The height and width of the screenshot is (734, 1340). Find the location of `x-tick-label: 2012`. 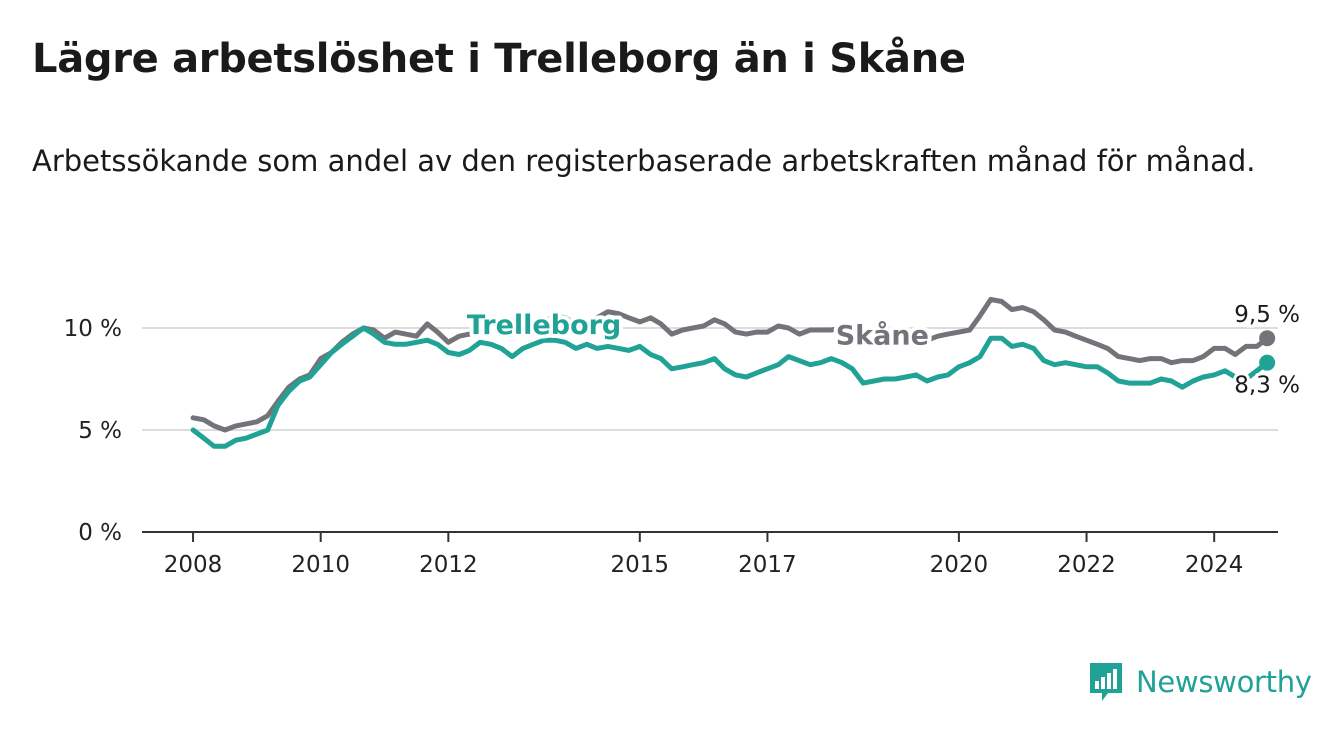

x-tick-label: 2012 is located at coordinates (448, 565).